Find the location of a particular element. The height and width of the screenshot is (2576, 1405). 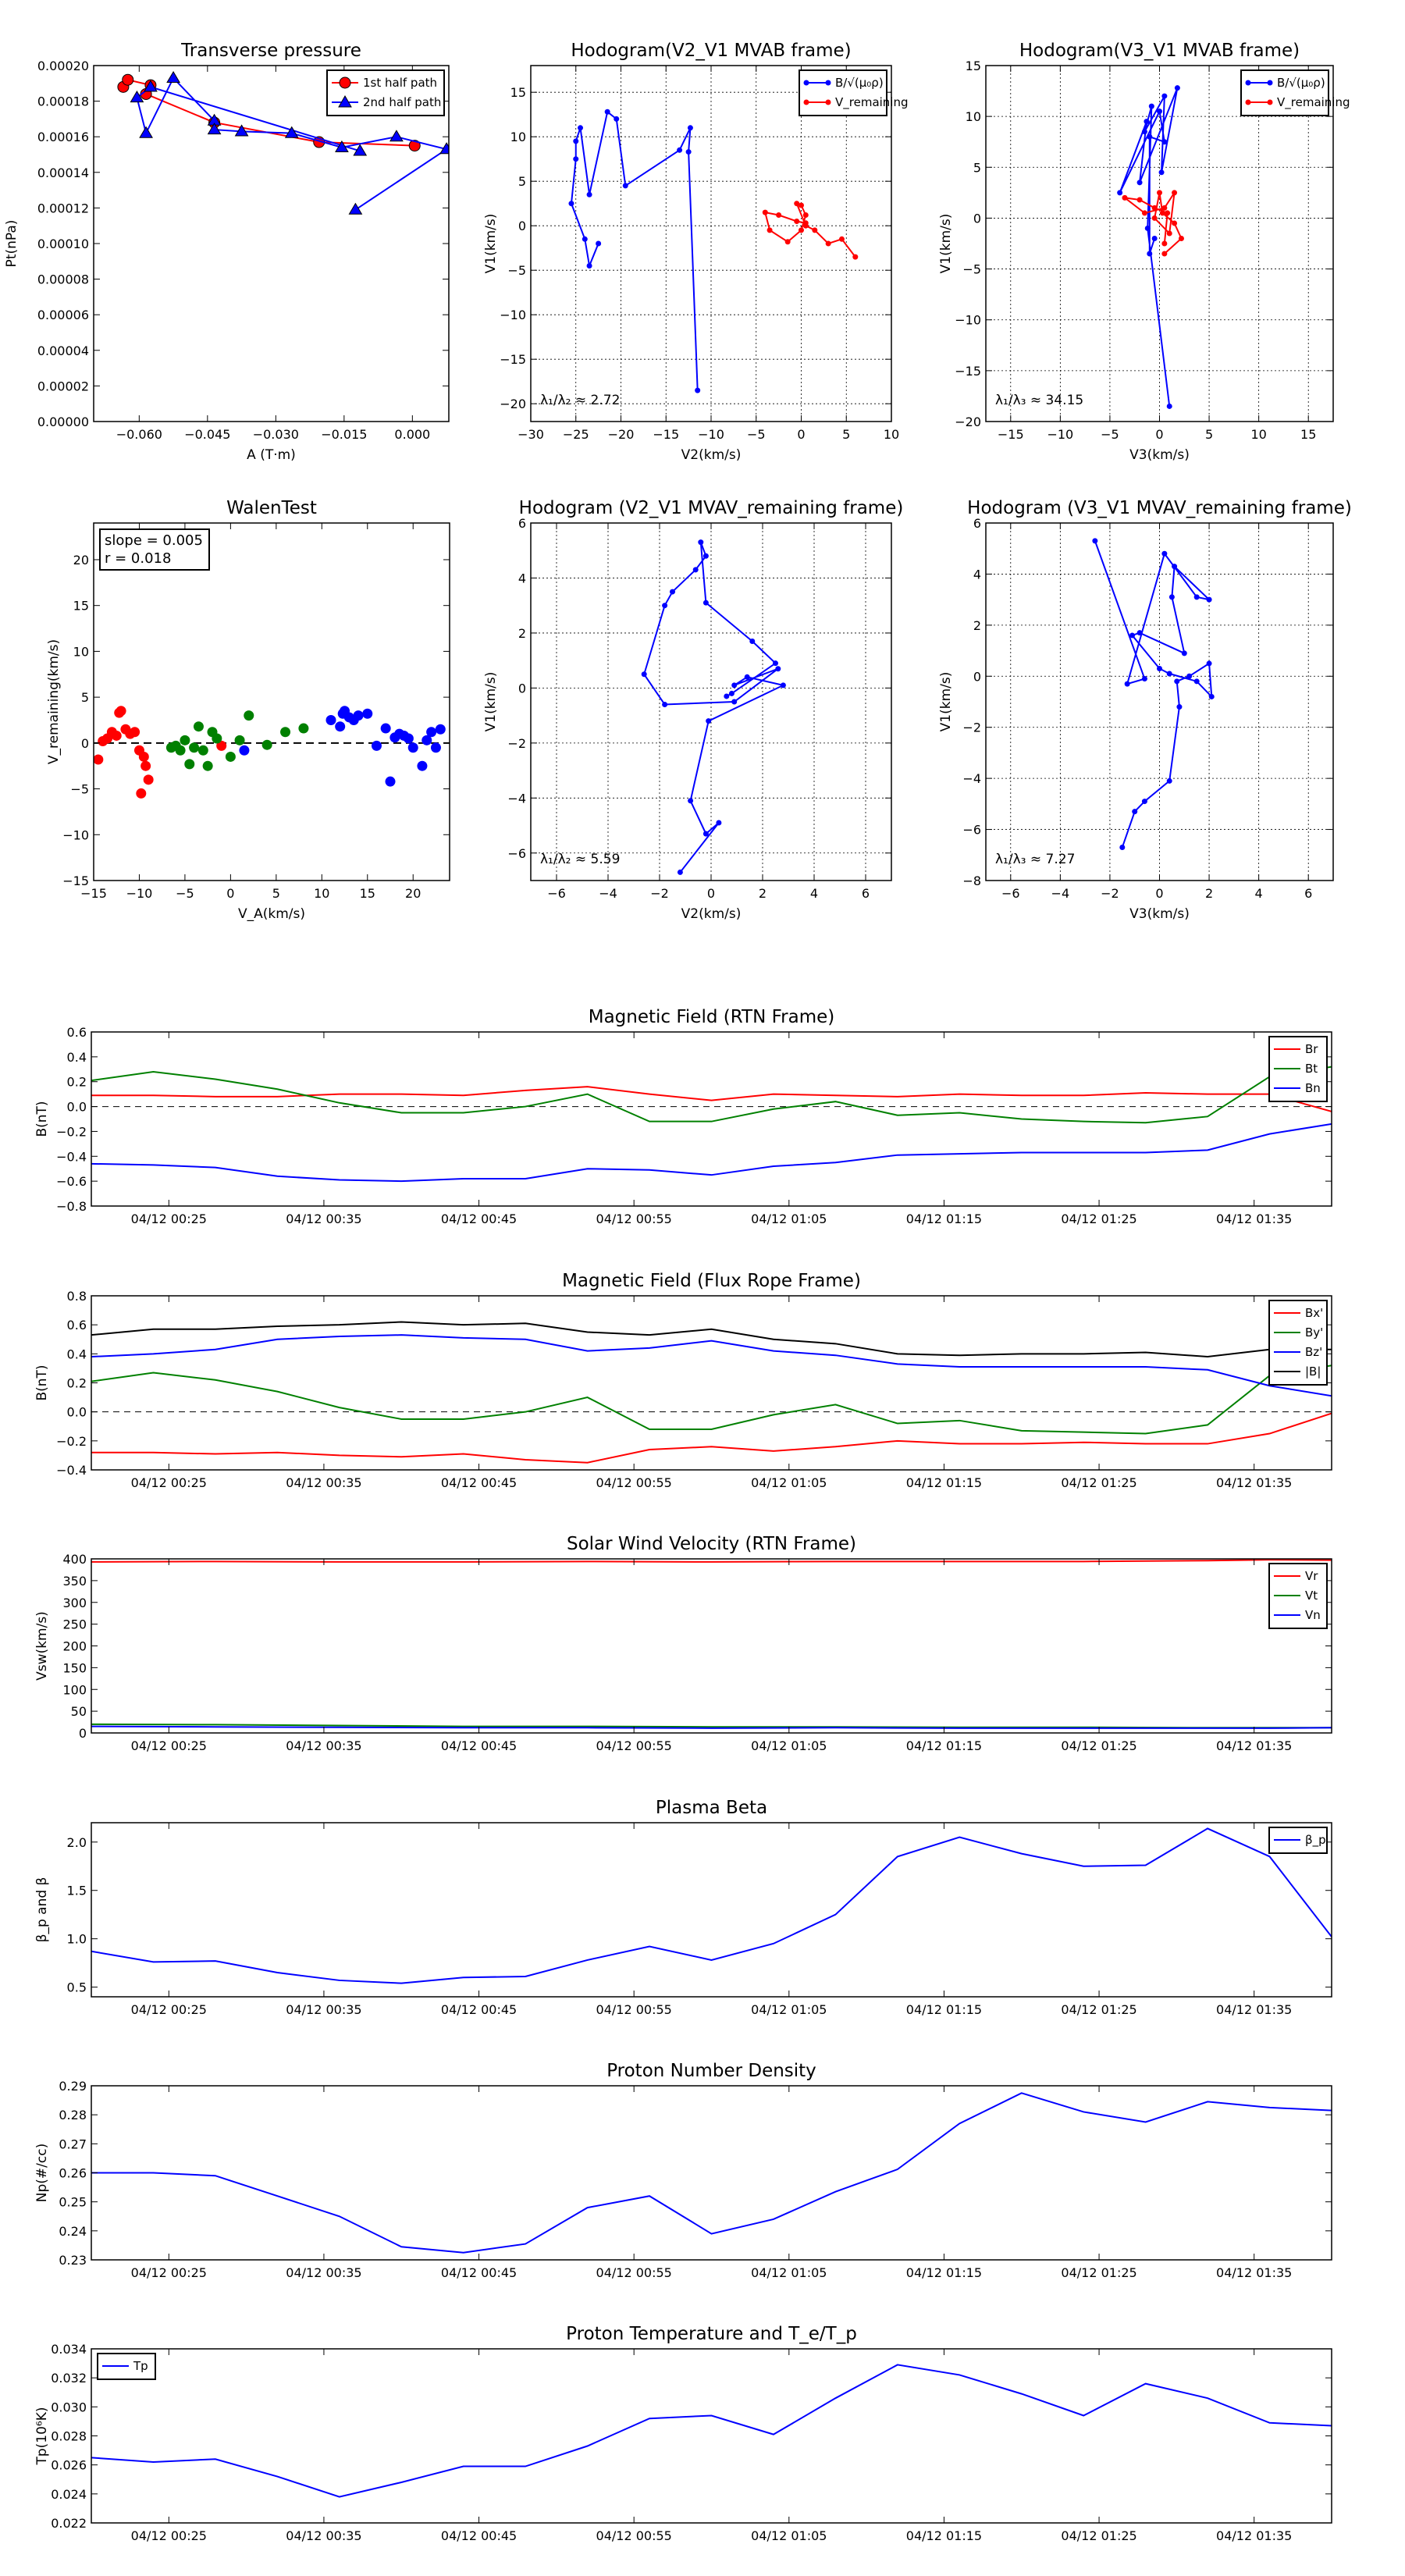

legend-label: Bx' is located at coordinates (1314, 1313).